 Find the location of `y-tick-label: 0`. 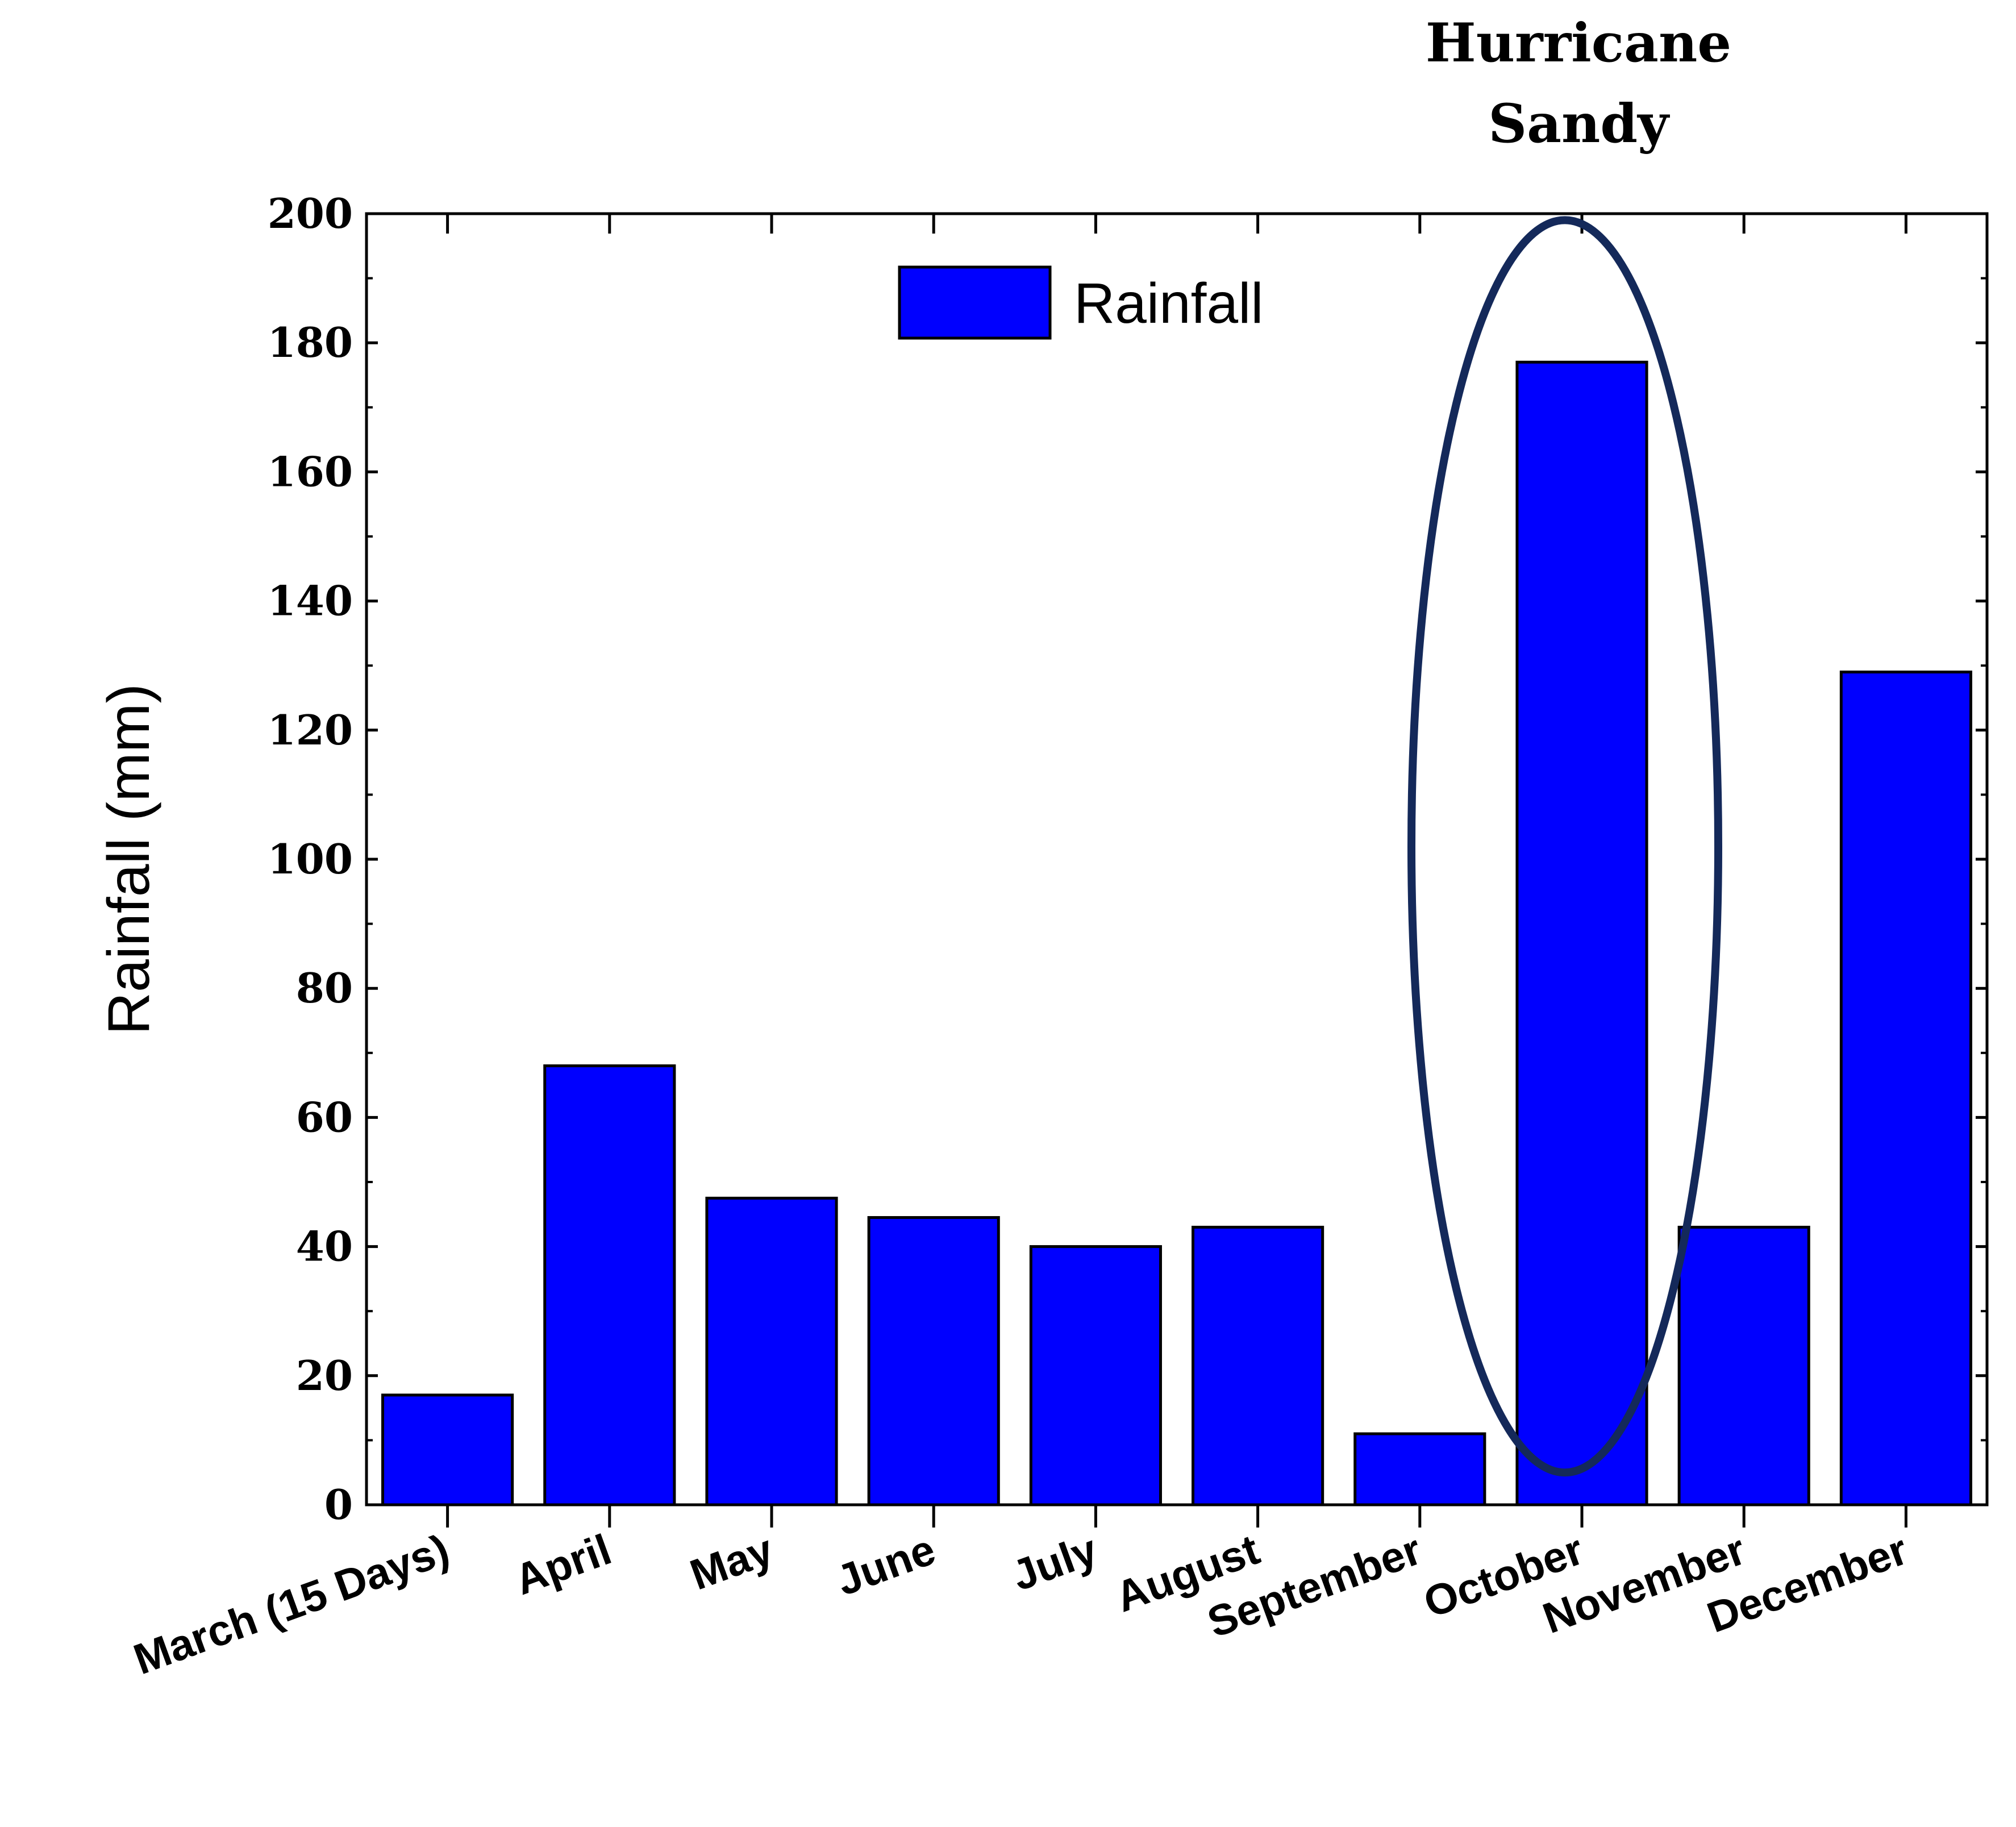

y-tick-label: 0 is located at coordinates (338, 1505).